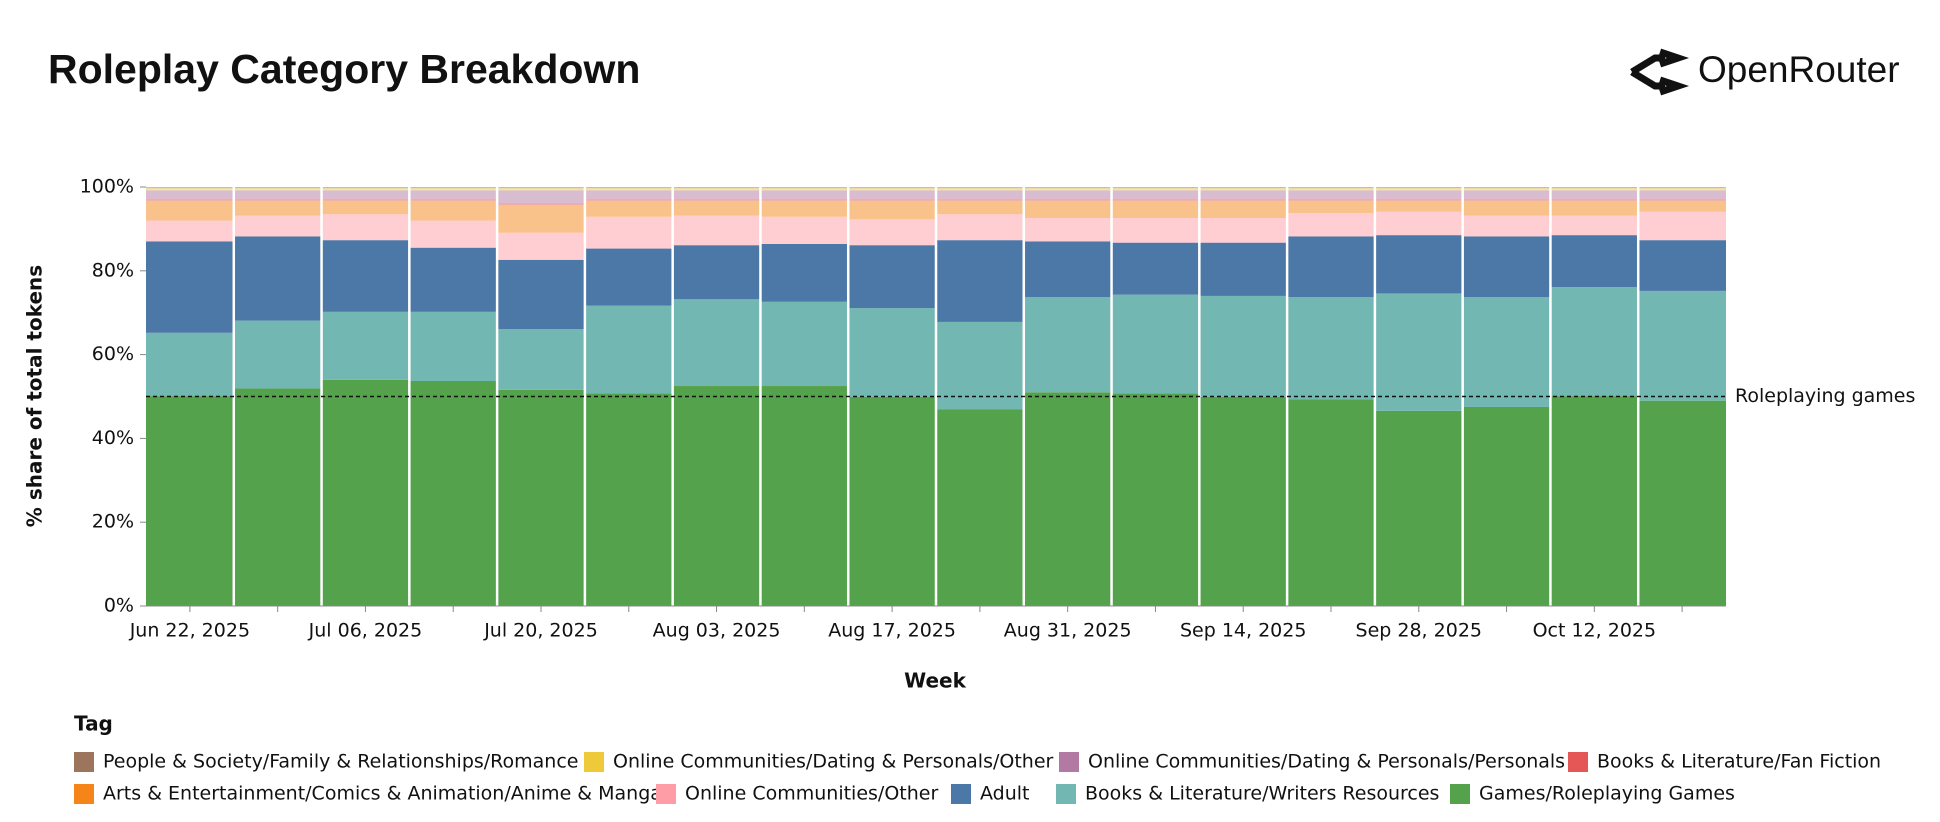  I want to click on y-tick-label: 100%, so click(107, 187).